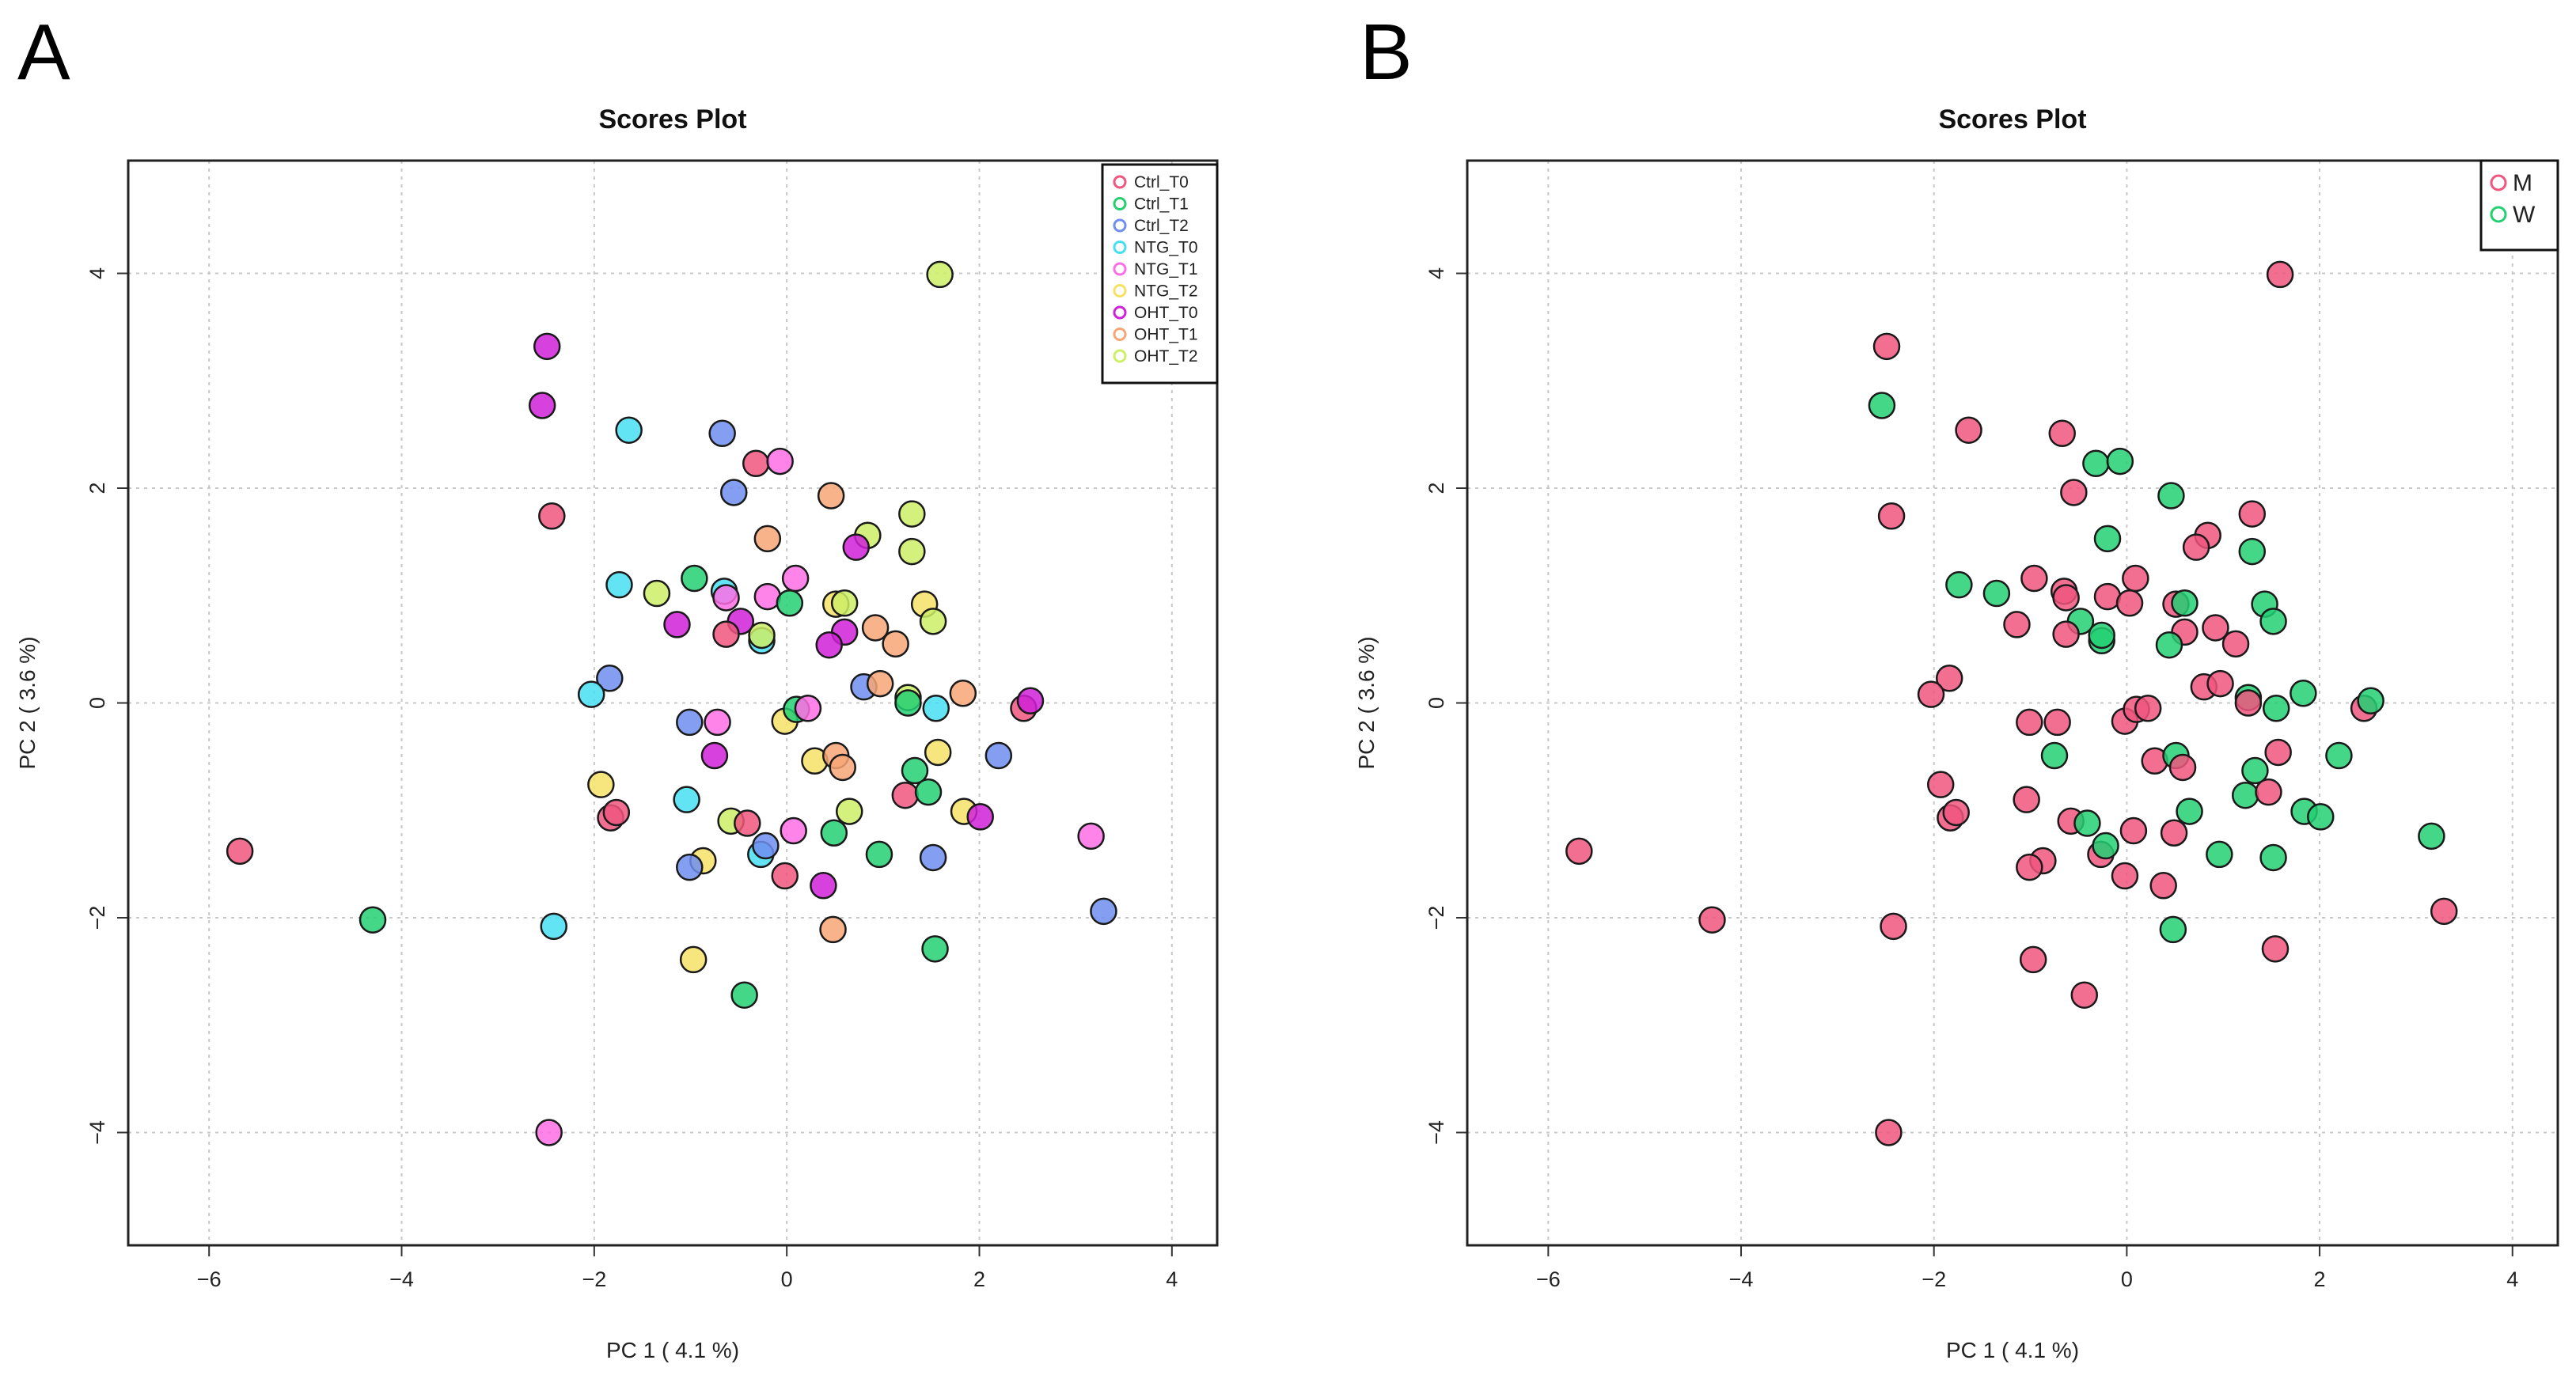 The width and height of the screenshot is (2576, 1379). Describe the element at coordinates (1161, 182) in the screenshot. I see `legend-label: Ctrl_T0` at that location.